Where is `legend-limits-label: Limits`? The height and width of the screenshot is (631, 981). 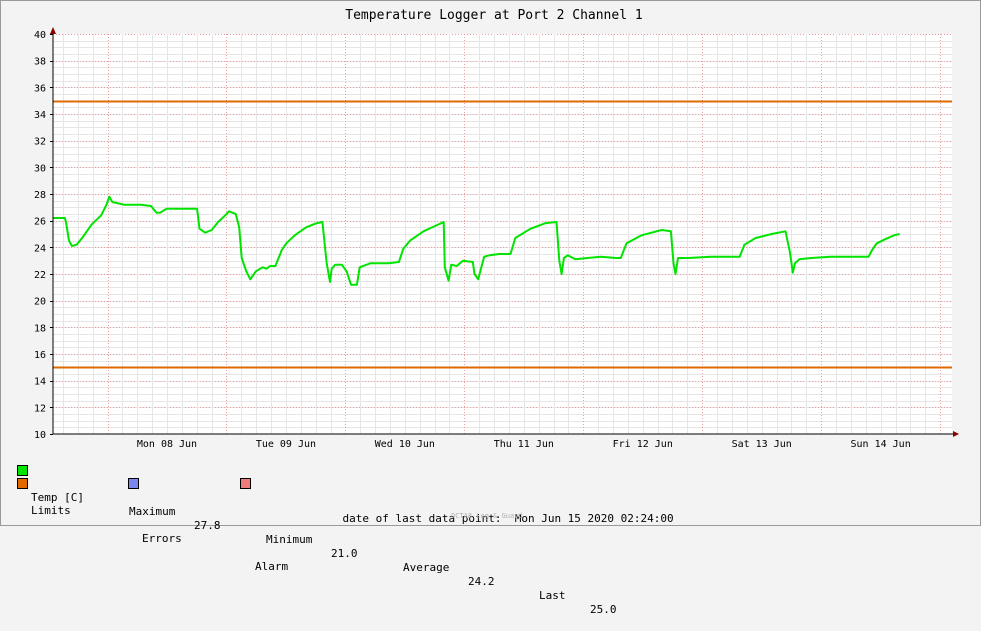
legend-limits-label: Limits is located at coordinates (51, 510).